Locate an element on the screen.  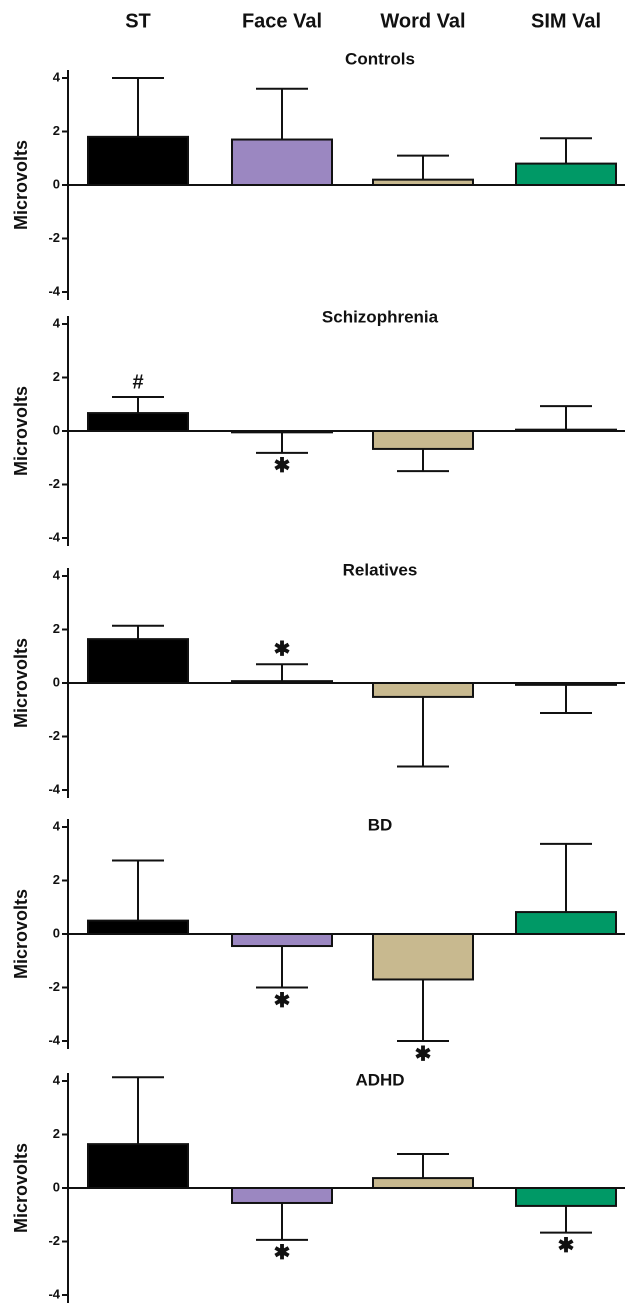
panel-title: Controls is located at coordinates (380, 58).